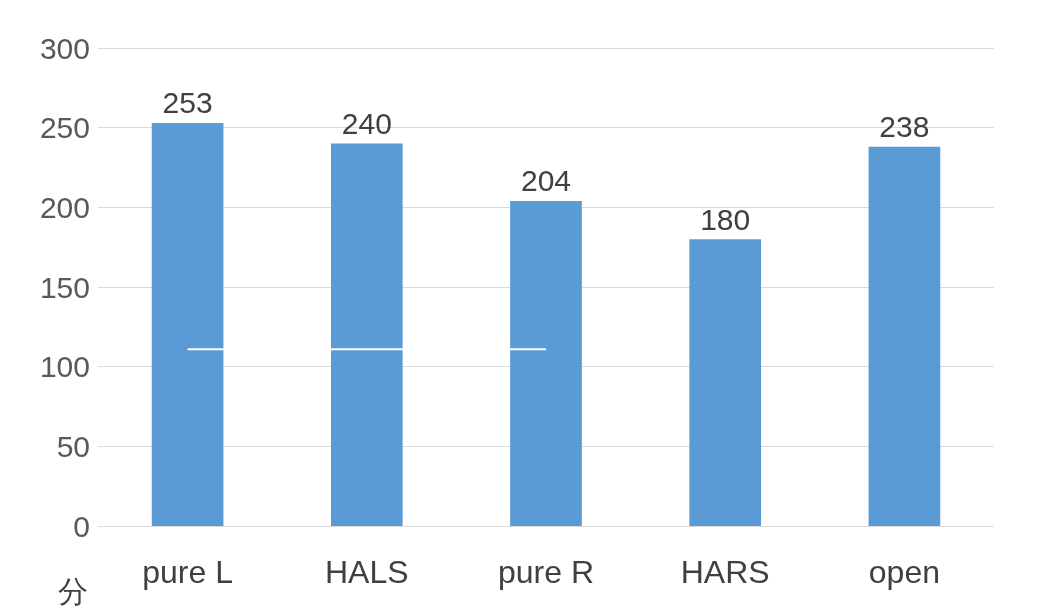 This screenshot has height=614, width=1042. Describe the element at coordinates (904, 127) in the screenshot. I see `data-label: 238` at that location.